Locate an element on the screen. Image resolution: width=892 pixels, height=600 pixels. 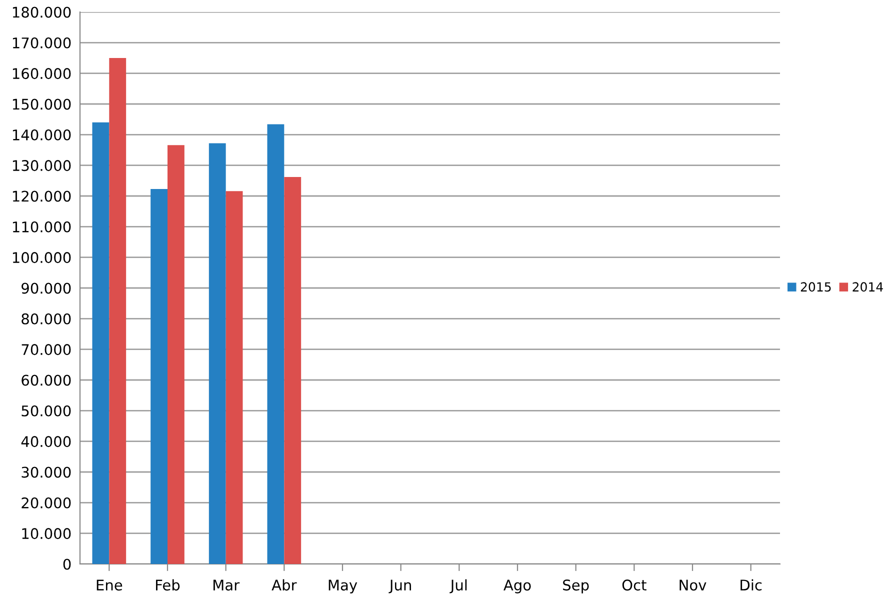
y-tick-label: 40.000 is located at coordinates (46, 442).